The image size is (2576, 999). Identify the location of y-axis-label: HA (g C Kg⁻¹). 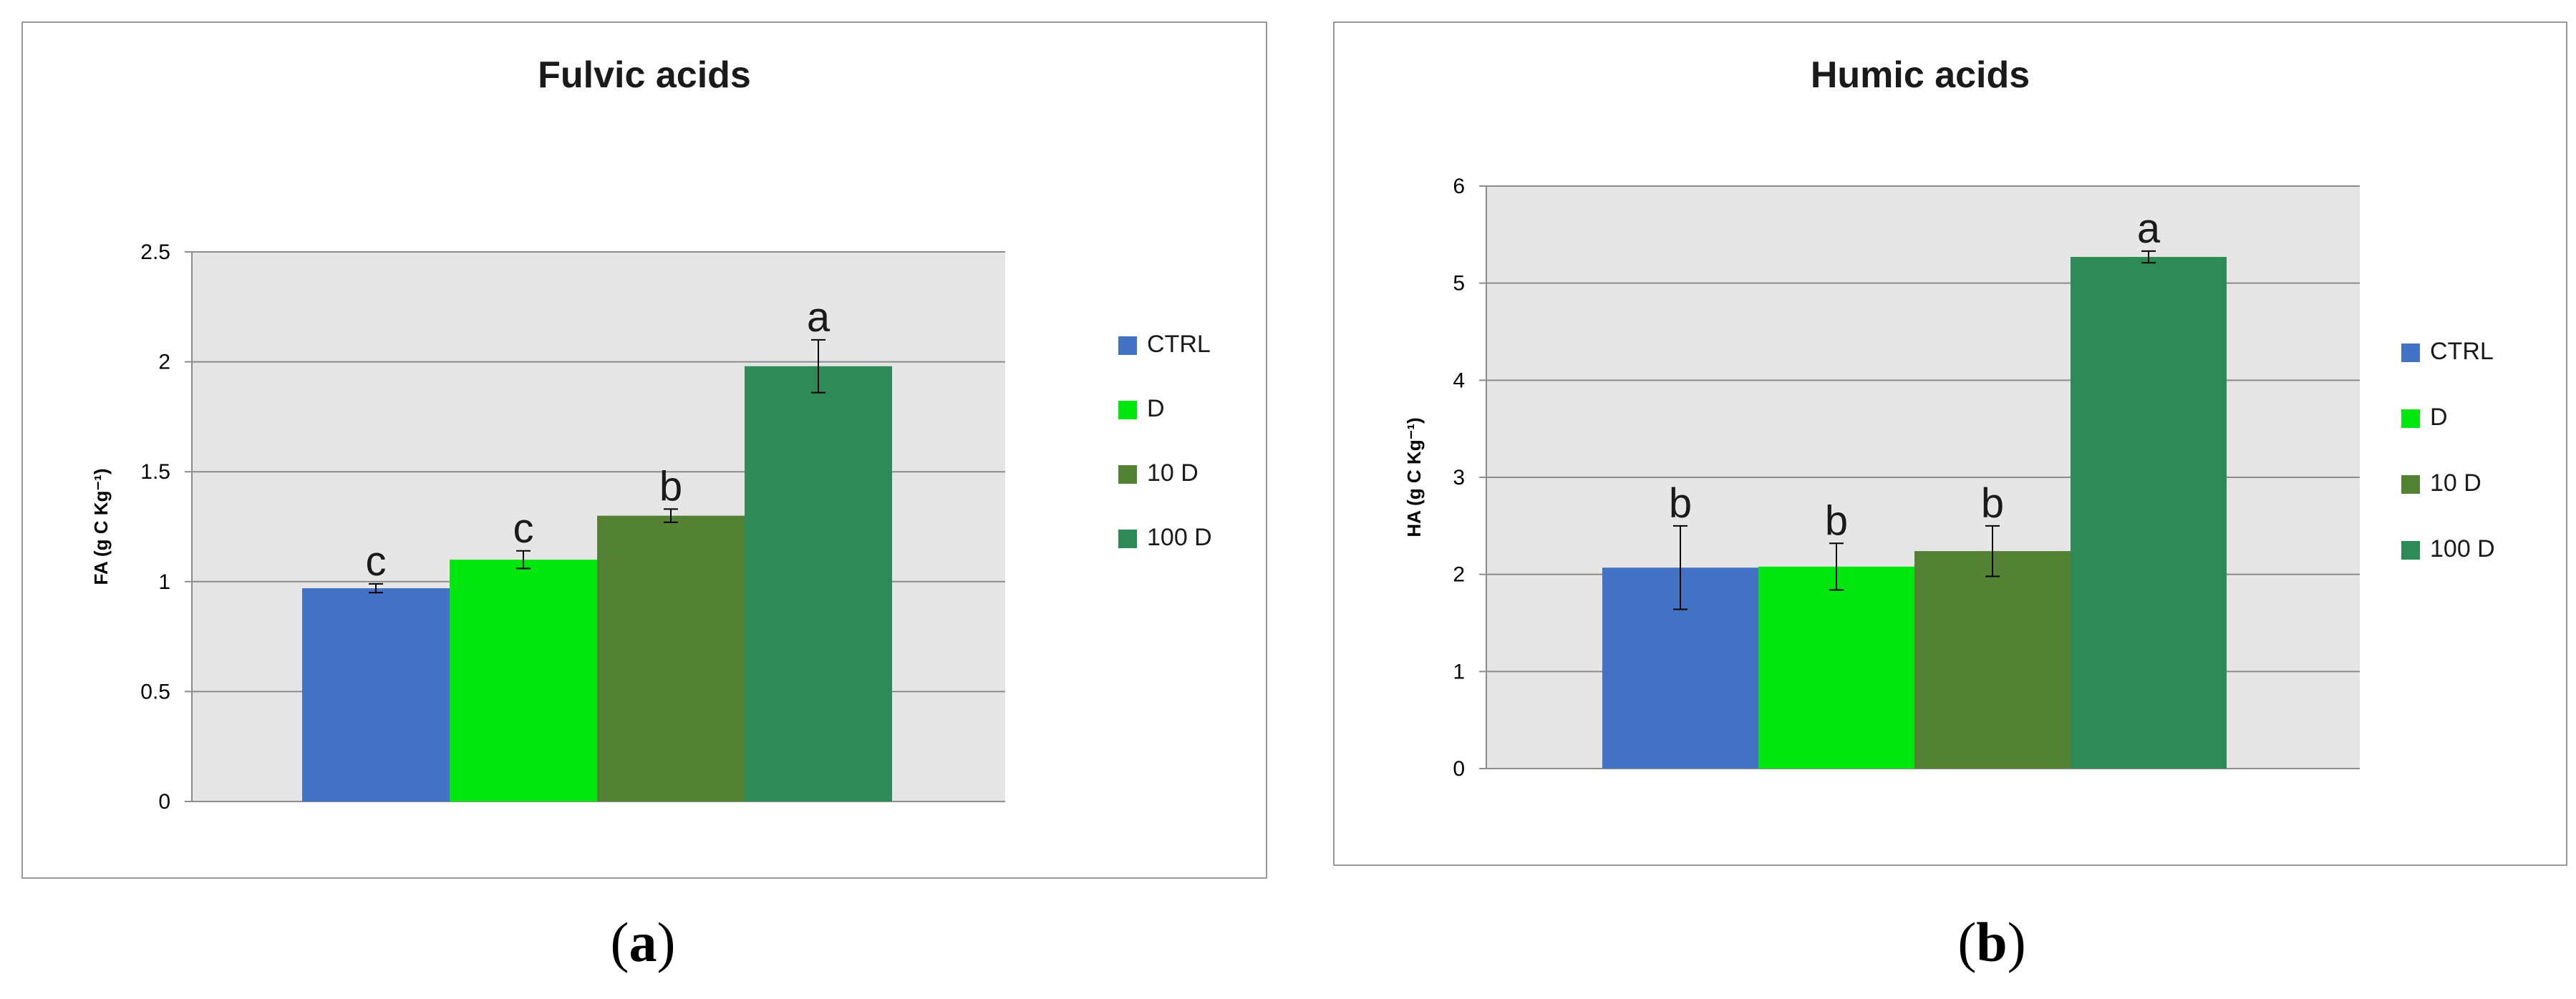
(1414, 477).